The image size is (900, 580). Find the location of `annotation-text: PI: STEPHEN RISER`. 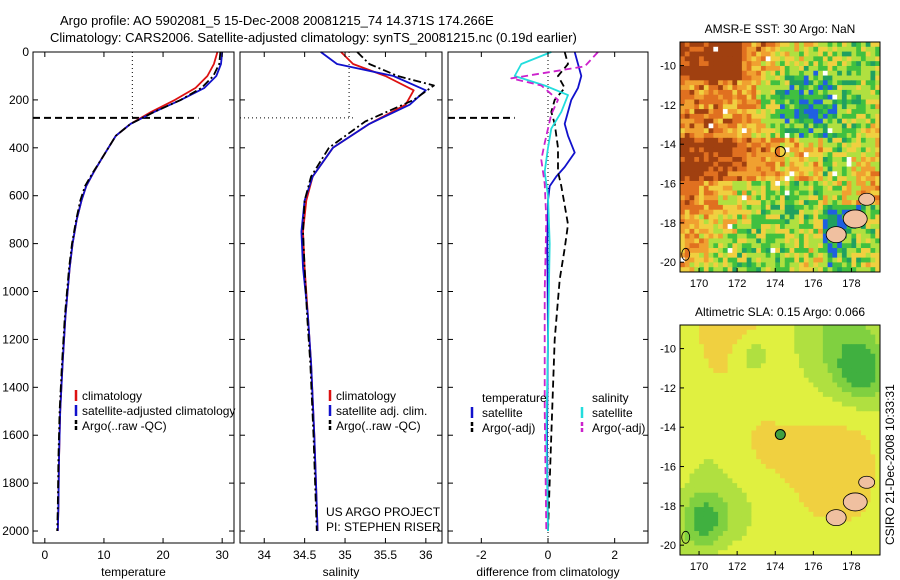

annotation-text: PI: STEPHEN RISER is located at coordinates (383, 527).